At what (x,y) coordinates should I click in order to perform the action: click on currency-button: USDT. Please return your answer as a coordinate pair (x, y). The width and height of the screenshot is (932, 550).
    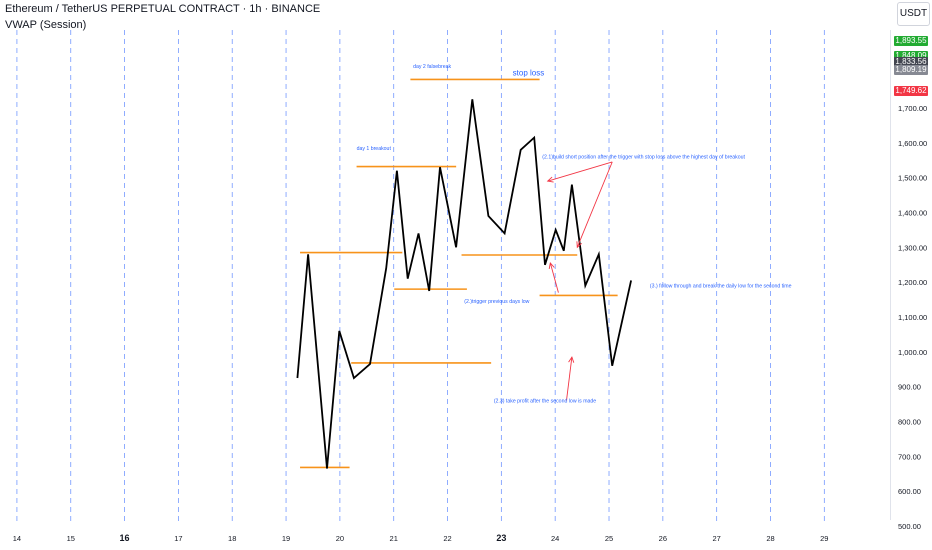
    Looking at the image, I should click on (913, 14).